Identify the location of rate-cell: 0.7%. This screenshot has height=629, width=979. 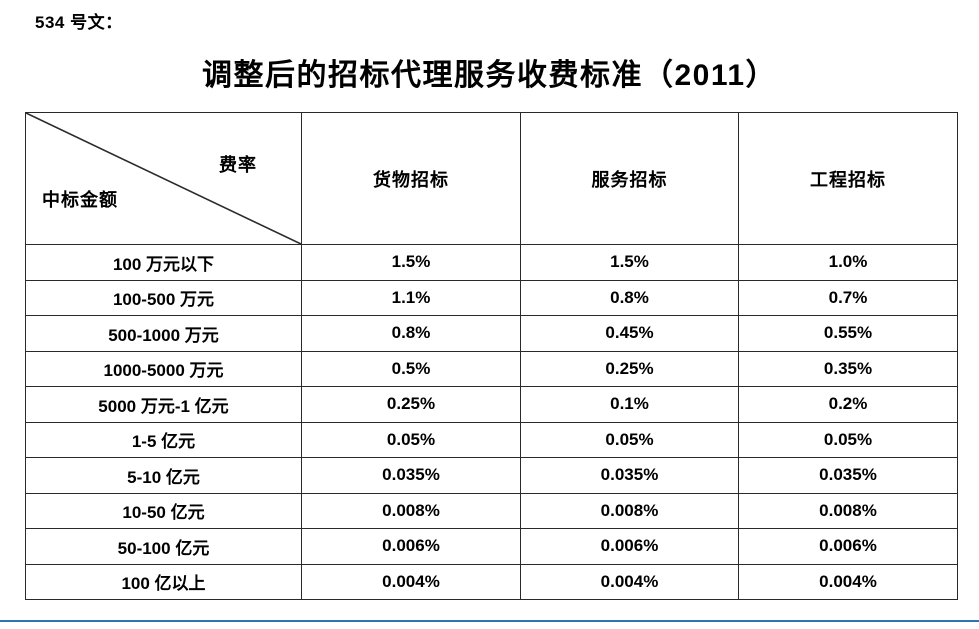
(848, 297).